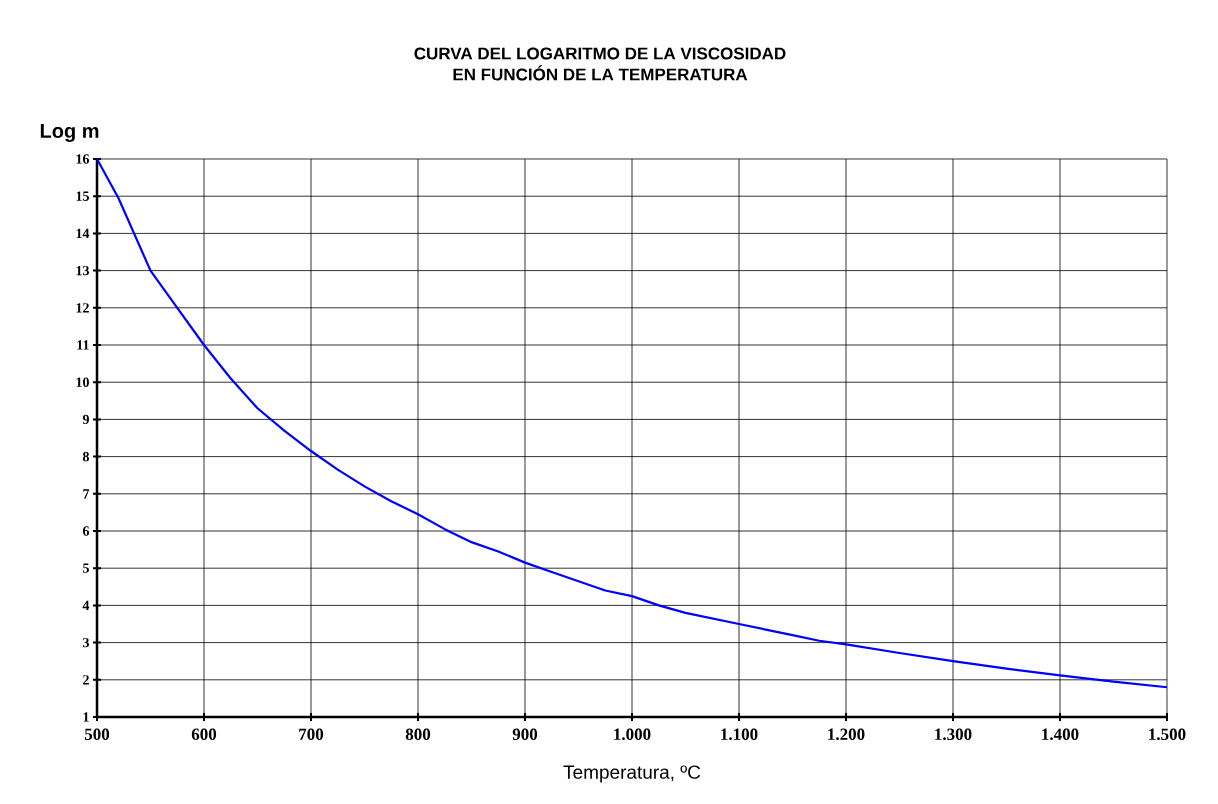 This screenshot has width=1218, height=804. Describe the element at coordinates (204, 734) in the screenshot. I see `x-tick-label: 600` at that location.